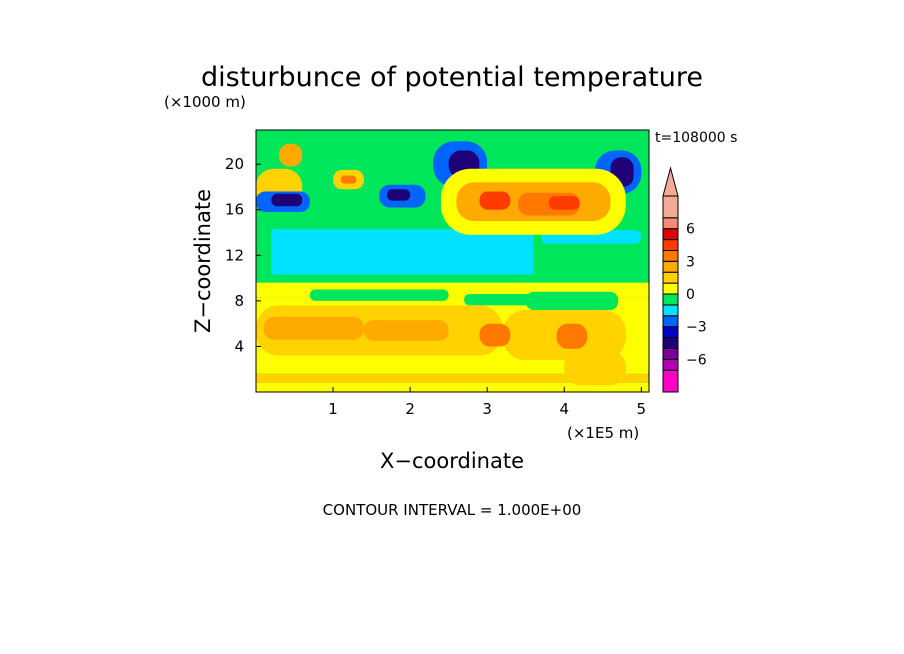 The height and width of the screenshot is (654, 904). What do you see at coordinates (696, 138) in the screenshot?
I see `time-label: t=108000 s` at bounding box center [696, 138].